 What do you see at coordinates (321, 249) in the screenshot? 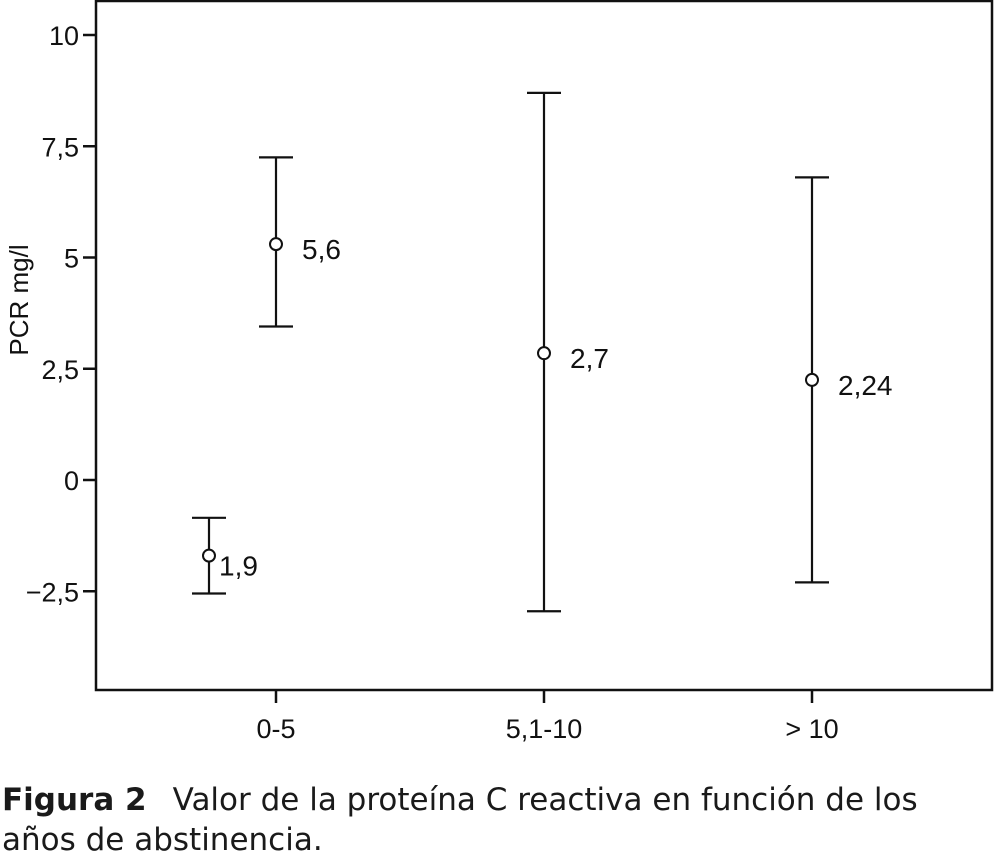
I see `point-value-label: 5,6` at bounding box center [321, 249].